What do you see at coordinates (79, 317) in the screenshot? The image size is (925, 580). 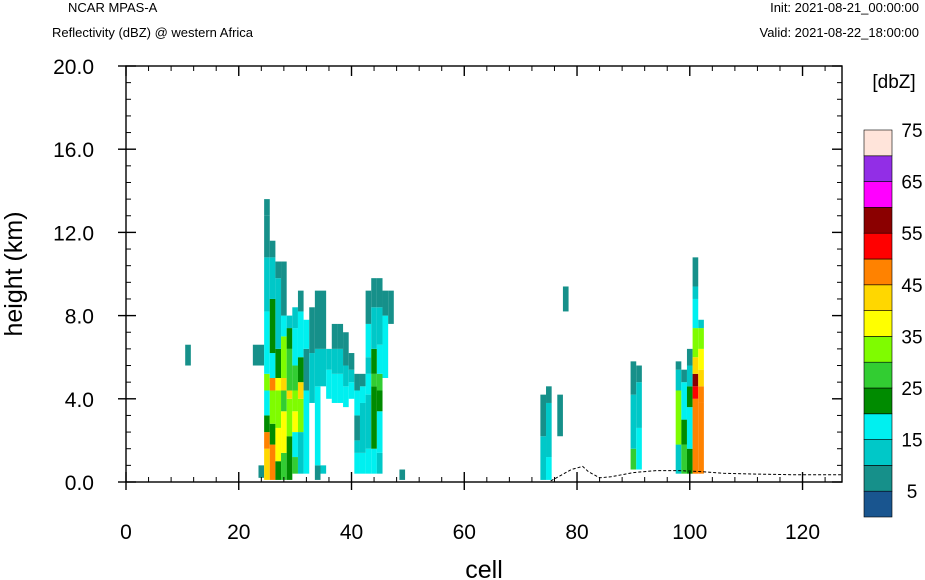 I see `y-tick-label: 8.0` at bounding box center [79, 317].